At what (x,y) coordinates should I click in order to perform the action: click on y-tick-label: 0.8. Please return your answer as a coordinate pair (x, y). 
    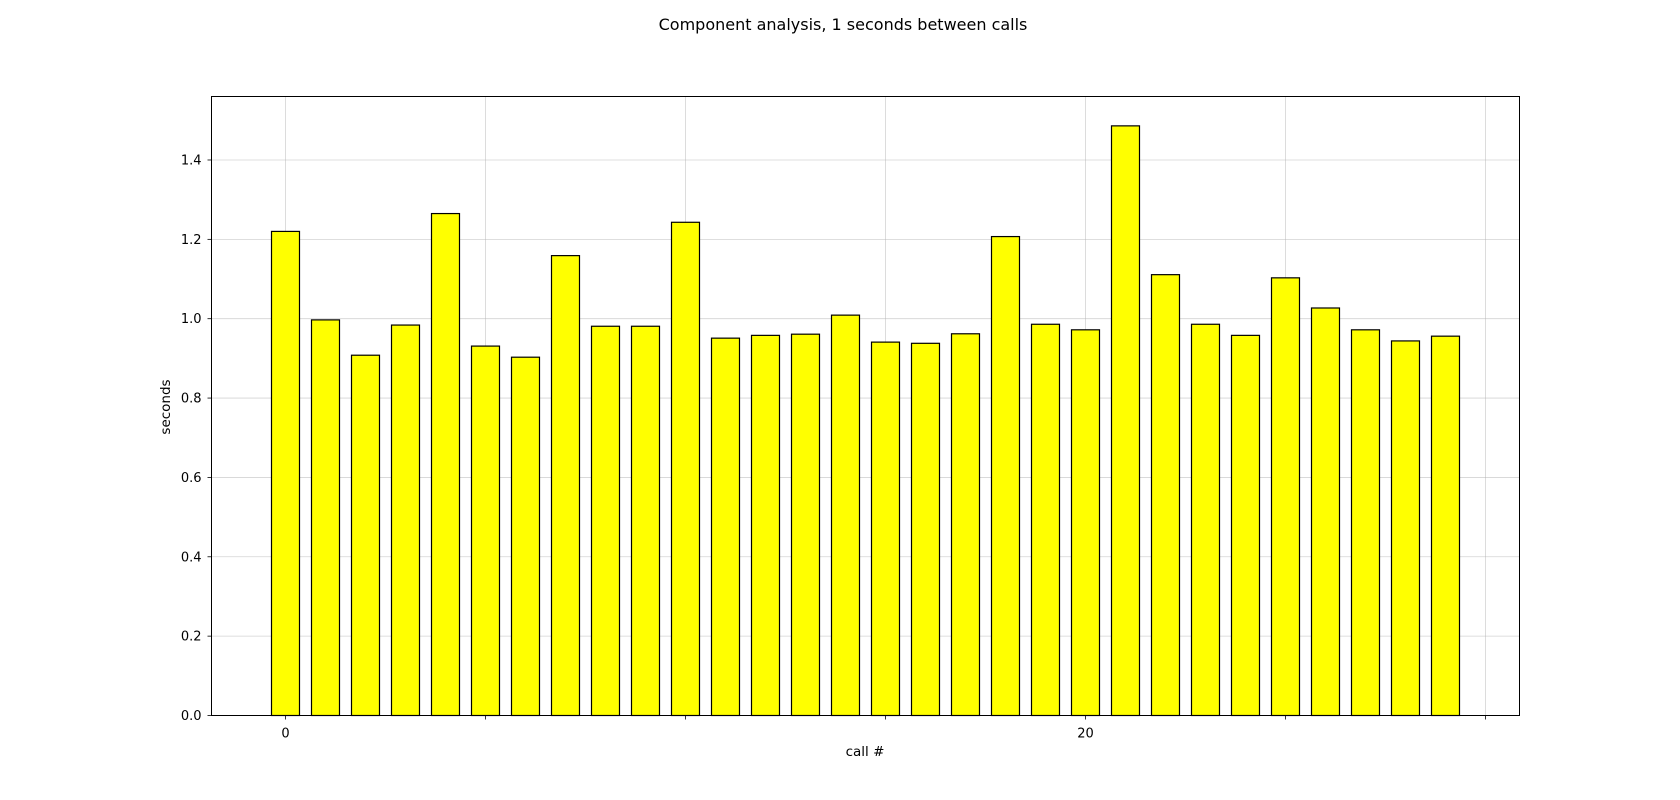
    Looking at the image, I should click on (191, 399).